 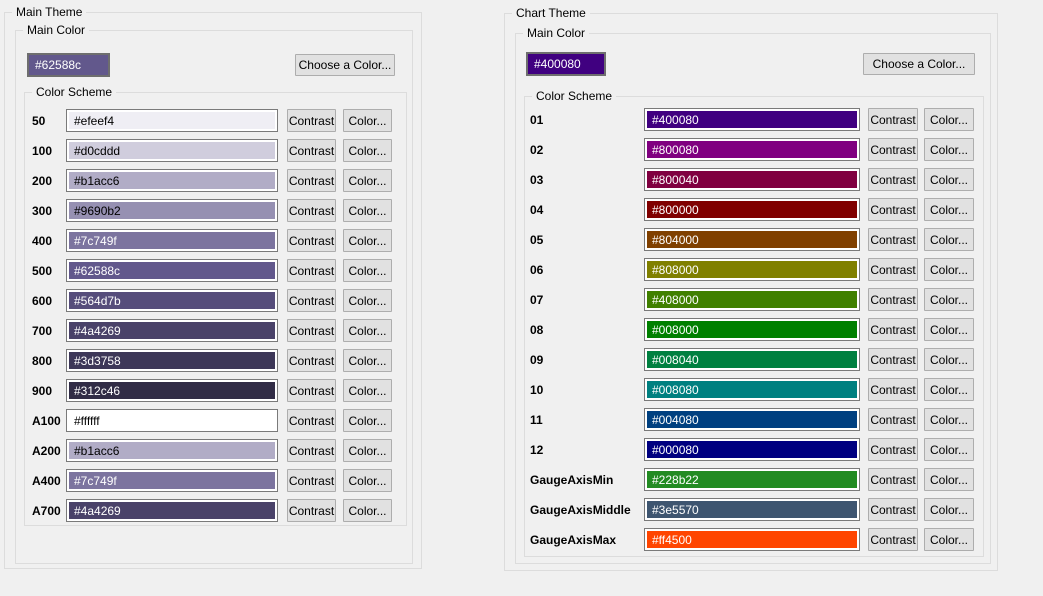 I want to click on color-swatch-field: #008040, so click(x=752, y=359).